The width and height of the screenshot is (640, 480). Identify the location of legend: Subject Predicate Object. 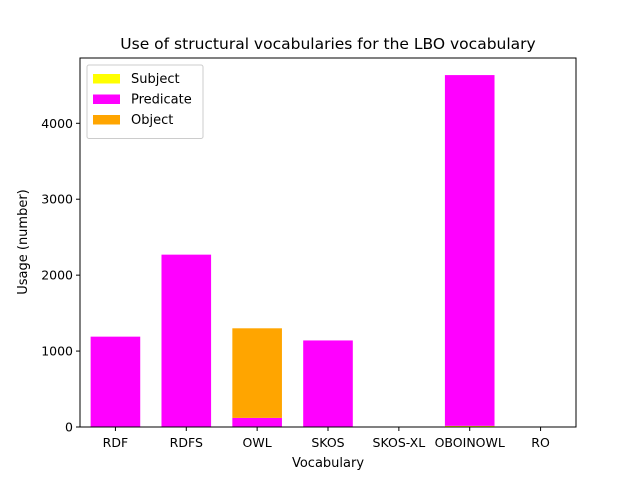
(145, 101).